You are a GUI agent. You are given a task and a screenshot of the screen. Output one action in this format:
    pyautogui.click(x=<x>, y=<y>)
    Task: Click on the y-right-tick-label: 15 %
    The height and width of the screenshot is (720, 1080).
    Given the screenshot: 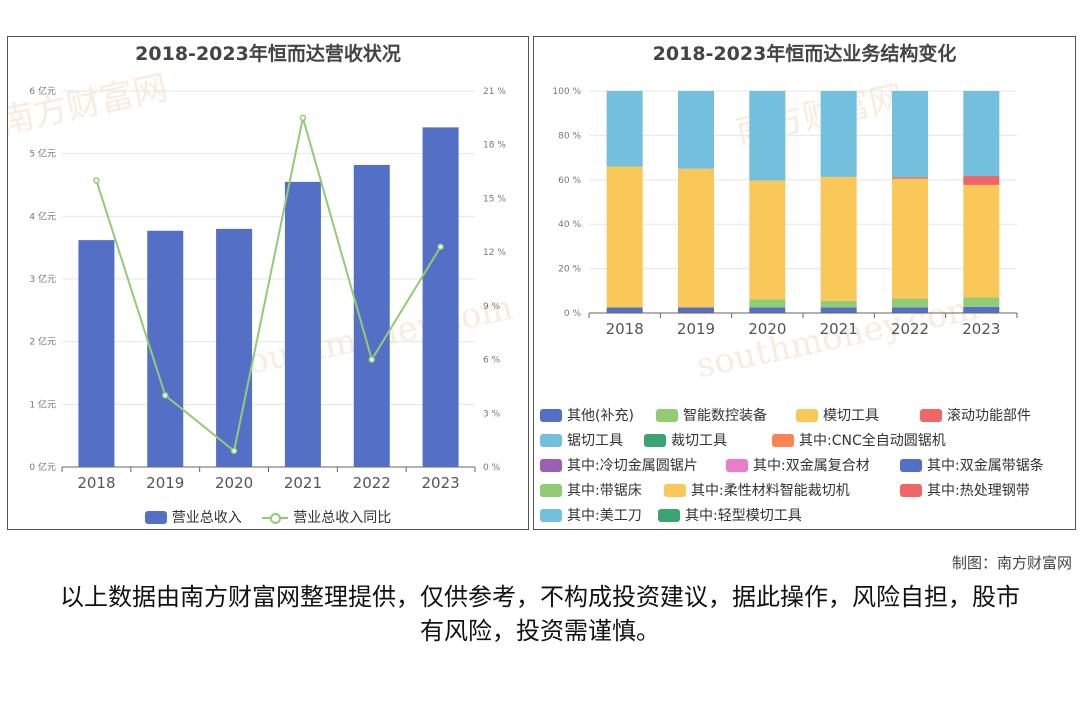 What is the action you would take?
    pyautogui.click(x=494, y=199)
    